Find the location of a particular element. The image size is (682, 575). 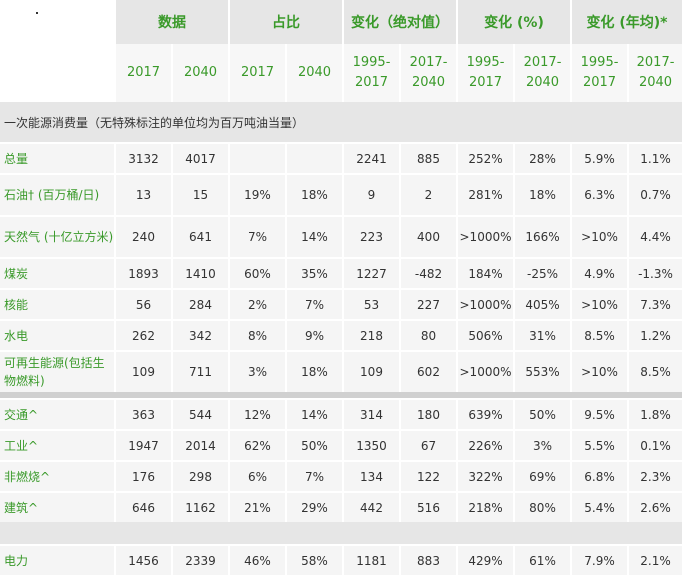

table-cell: 5.9% is located at coordinates (599, 157).